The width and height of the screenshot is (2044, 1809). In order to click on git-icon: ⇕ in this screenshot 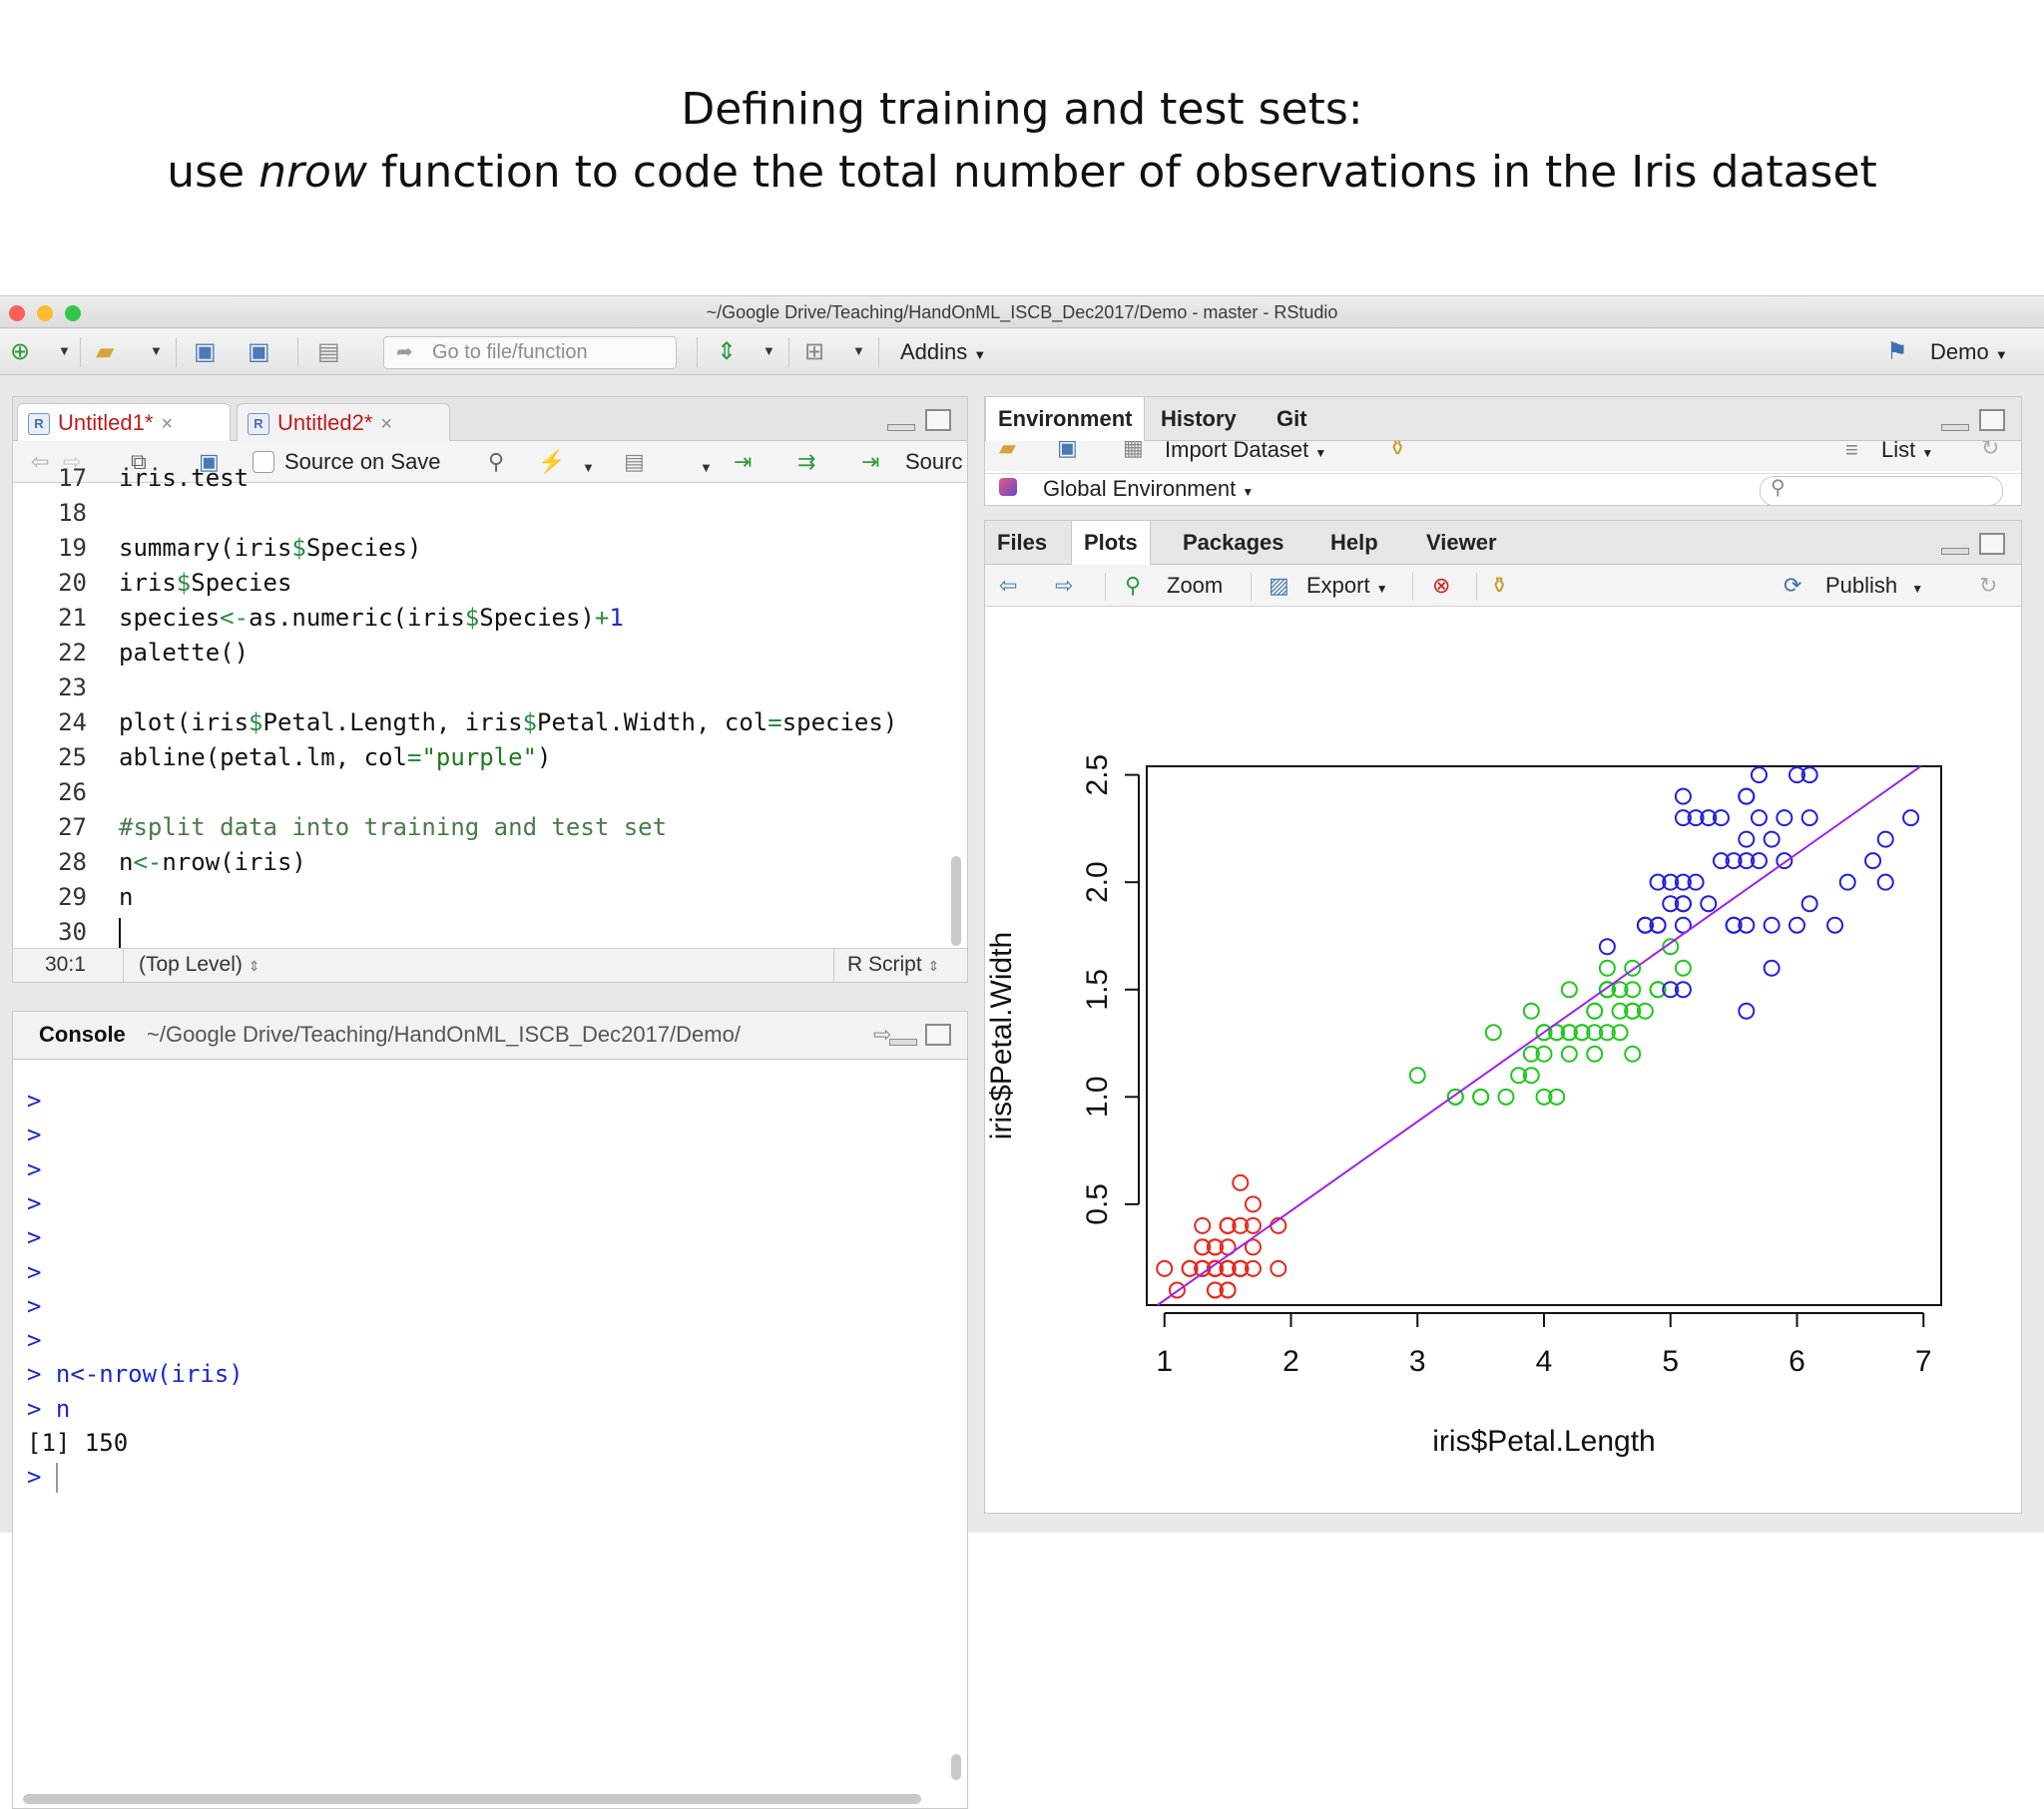, I will do `click(727, 351)`.